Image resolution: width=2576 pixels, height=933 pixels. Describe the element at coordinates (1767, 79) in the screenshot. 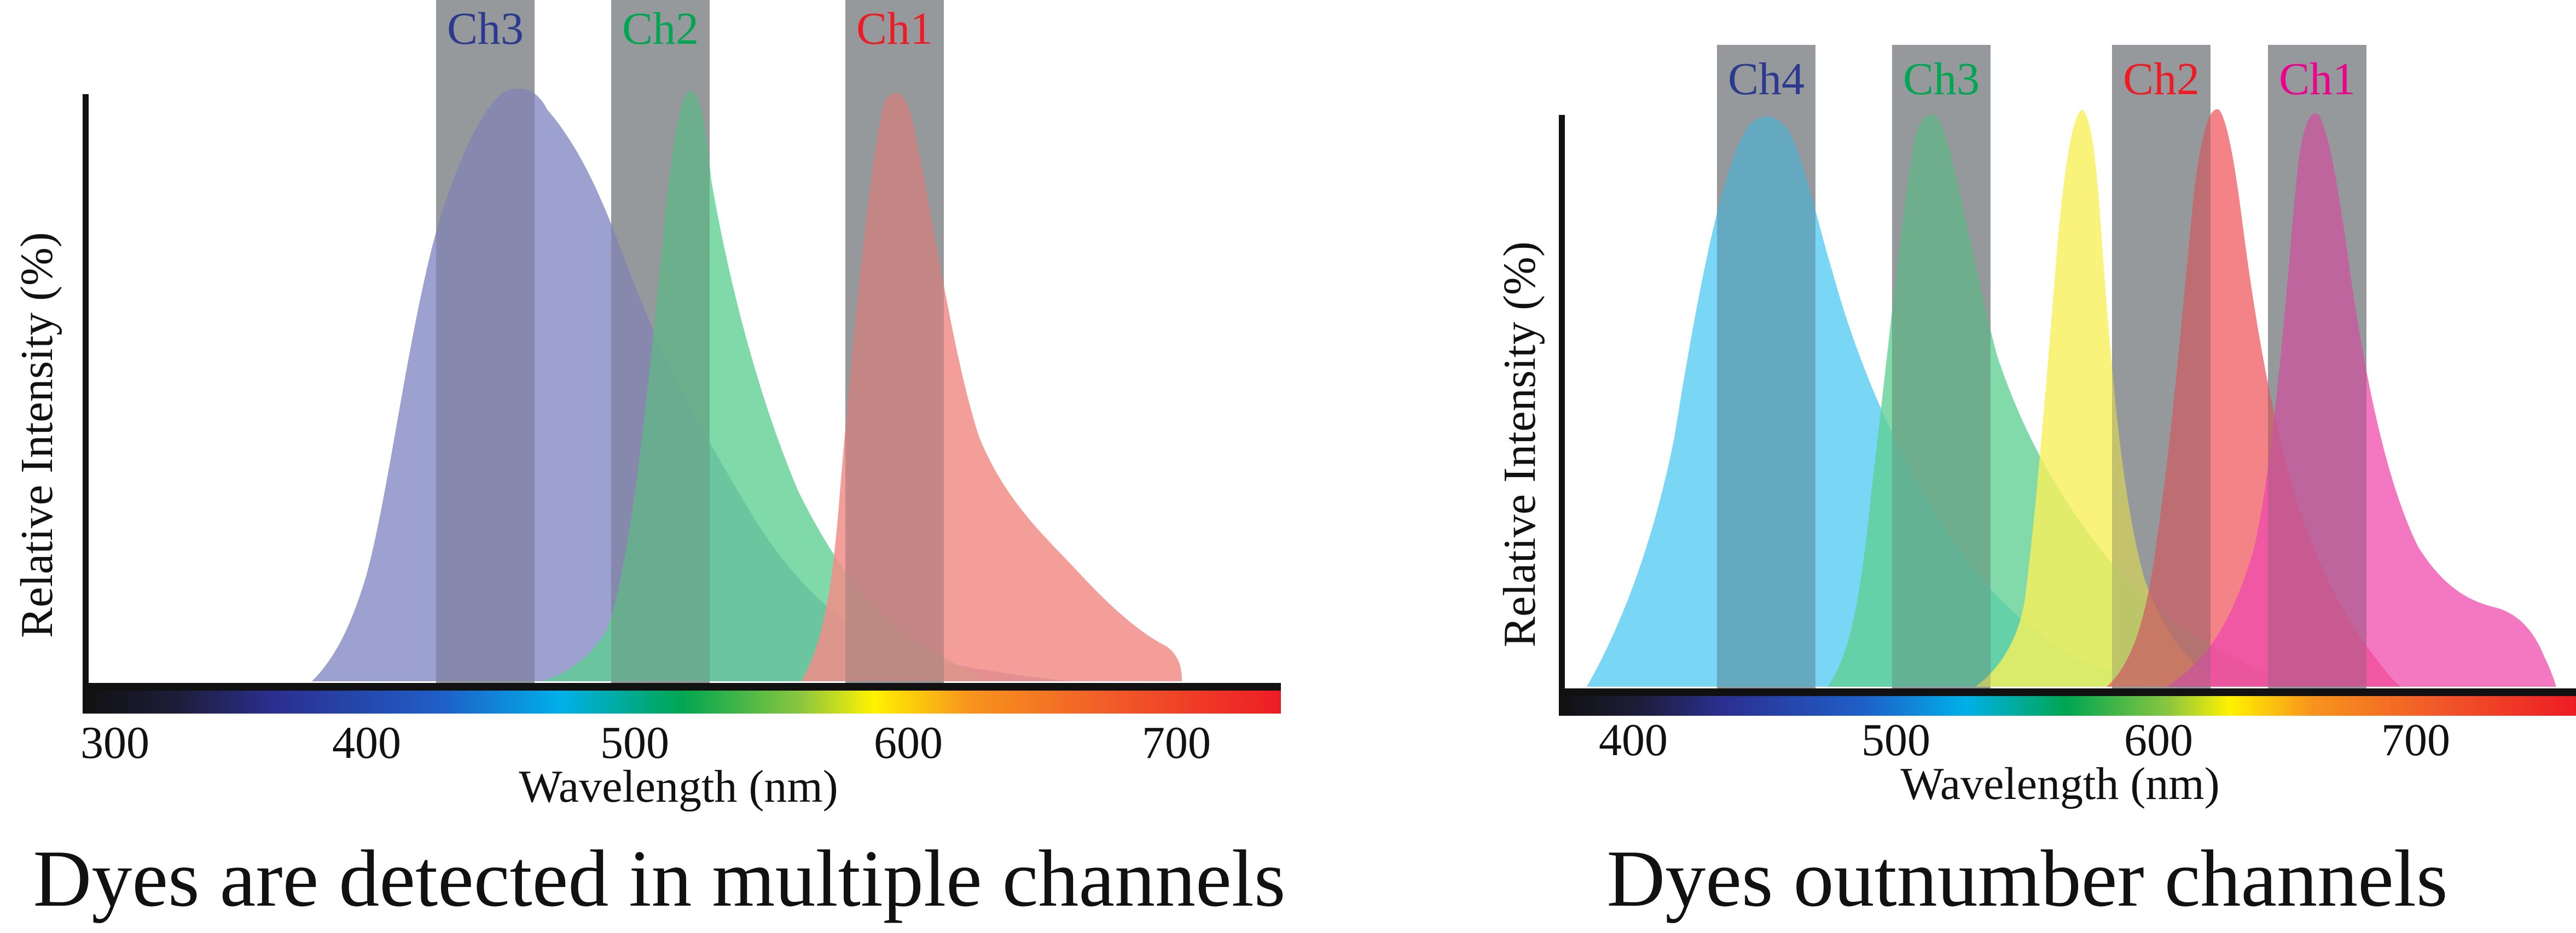

I see `channel-label-ch4: Ch4` at that location.